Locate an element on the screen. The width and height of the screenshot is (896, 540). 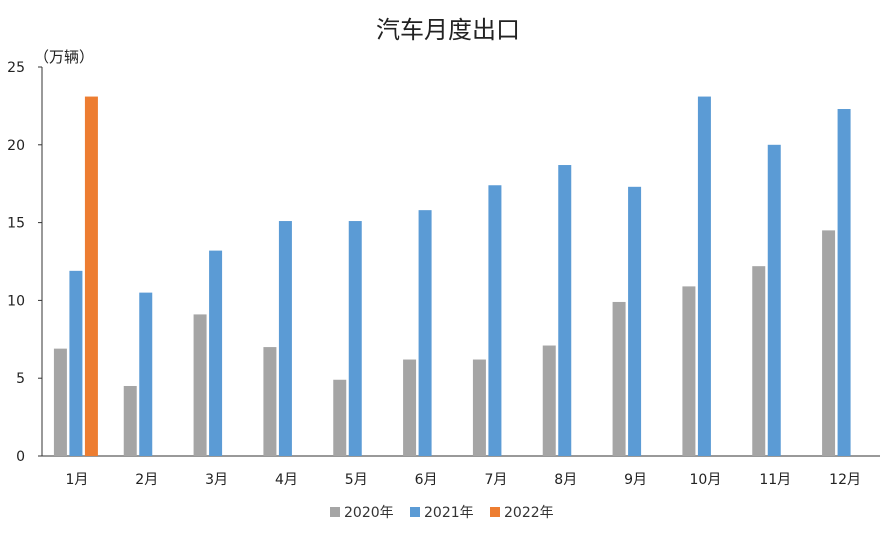
bar-2021年-3月 is located at coordinates (216, 353).